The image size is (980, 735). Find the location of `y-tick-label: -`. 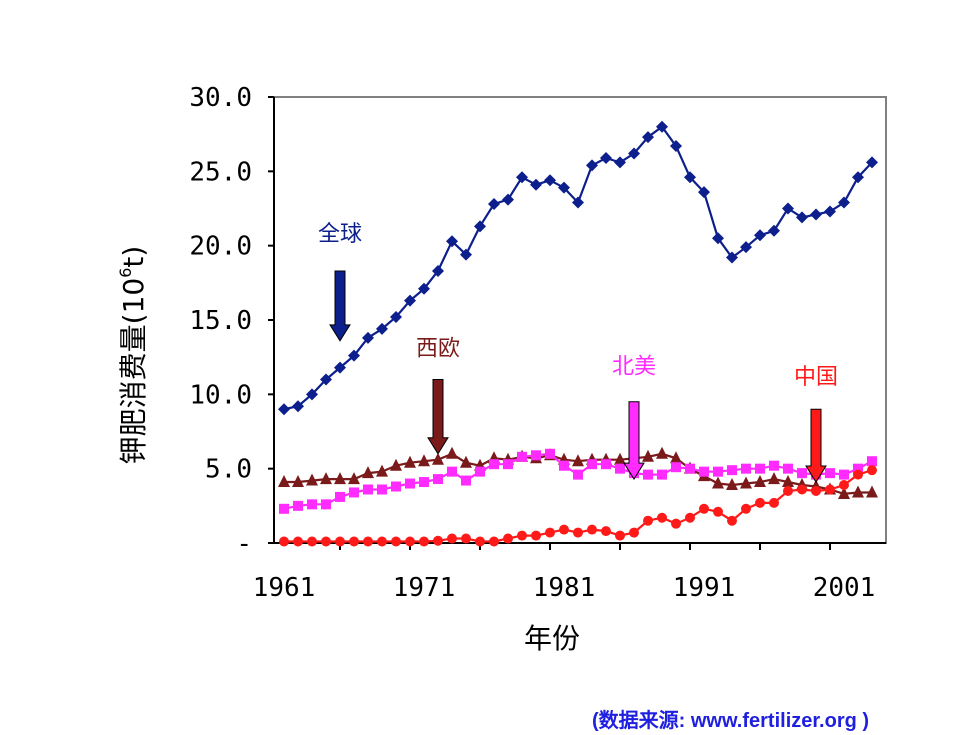

y-tick-label: - is located at coordinates (244, 544).